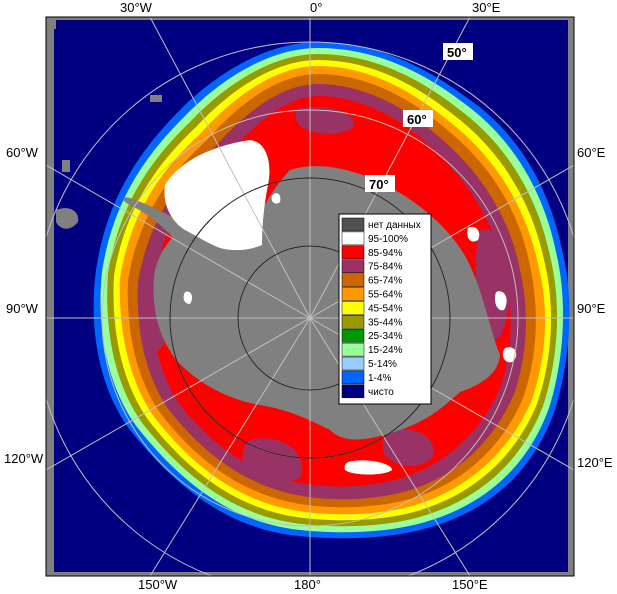  I want to click on lat-label-70: 70°, so click(379, 184).